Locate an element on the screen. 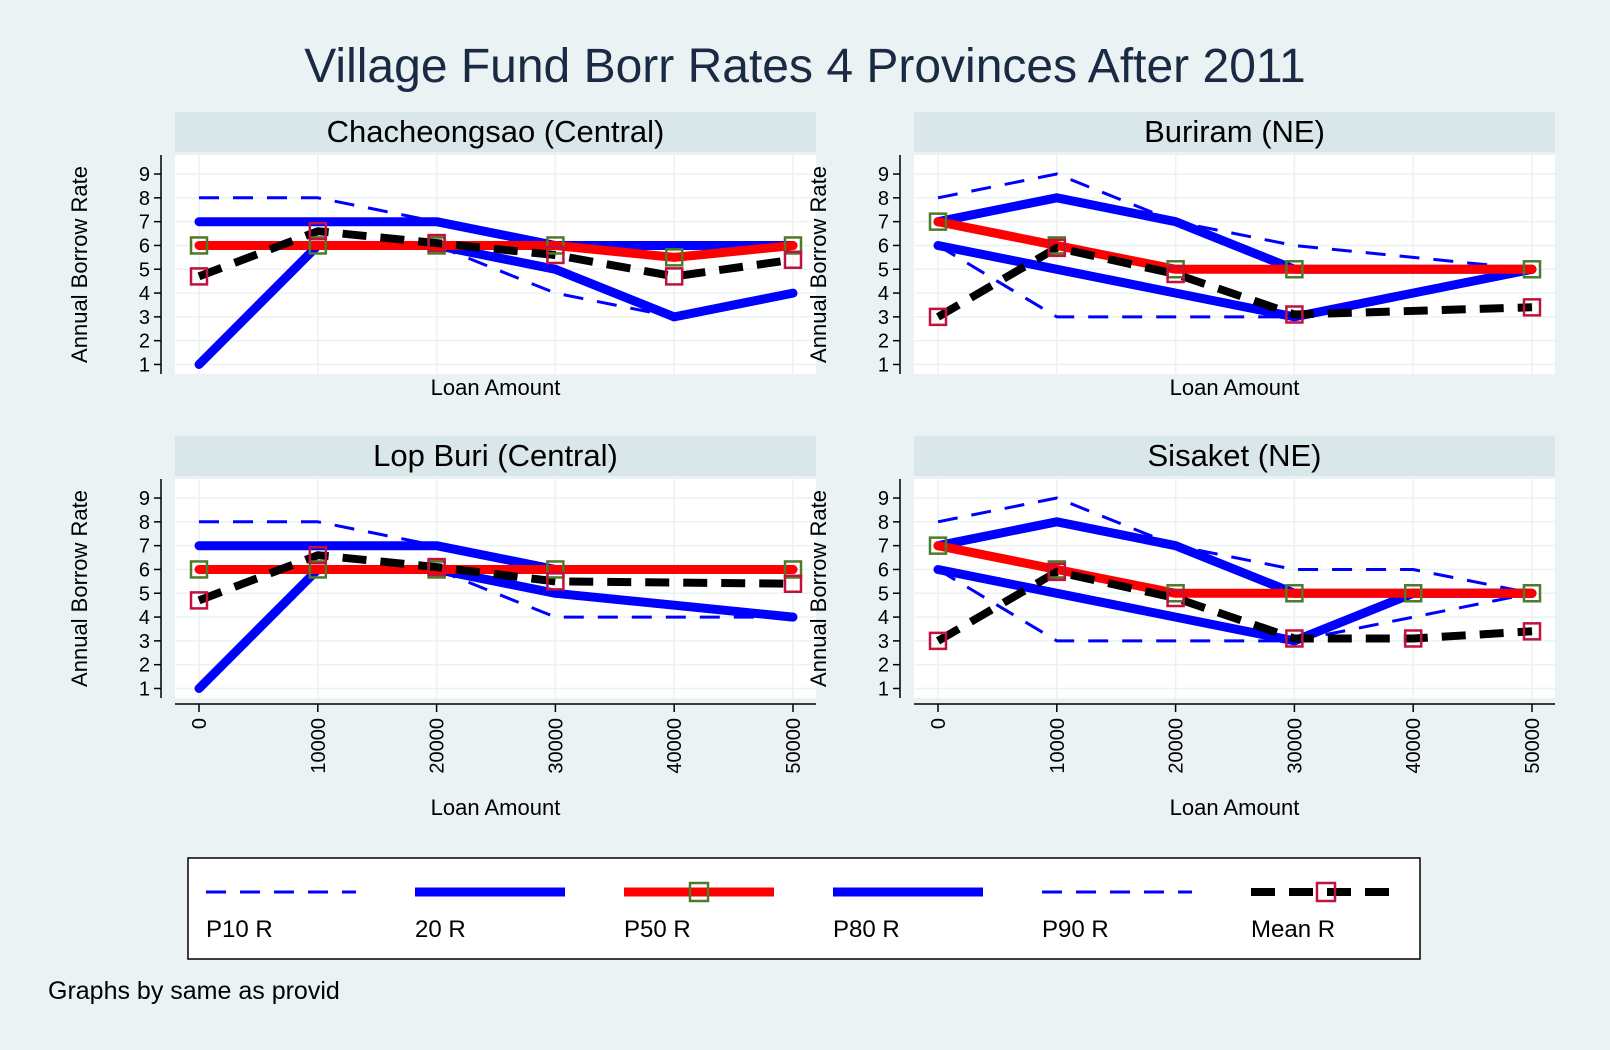 This screenshot has height=1050, width=1610. y-tick-label: 7 is located at coordinates (144, 223).